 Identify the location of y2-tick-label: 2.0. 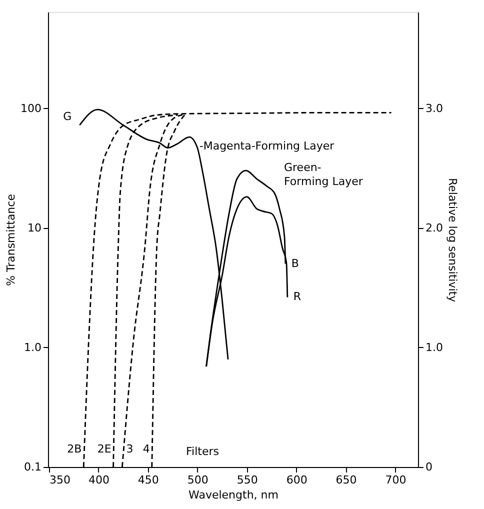
(434, 227).